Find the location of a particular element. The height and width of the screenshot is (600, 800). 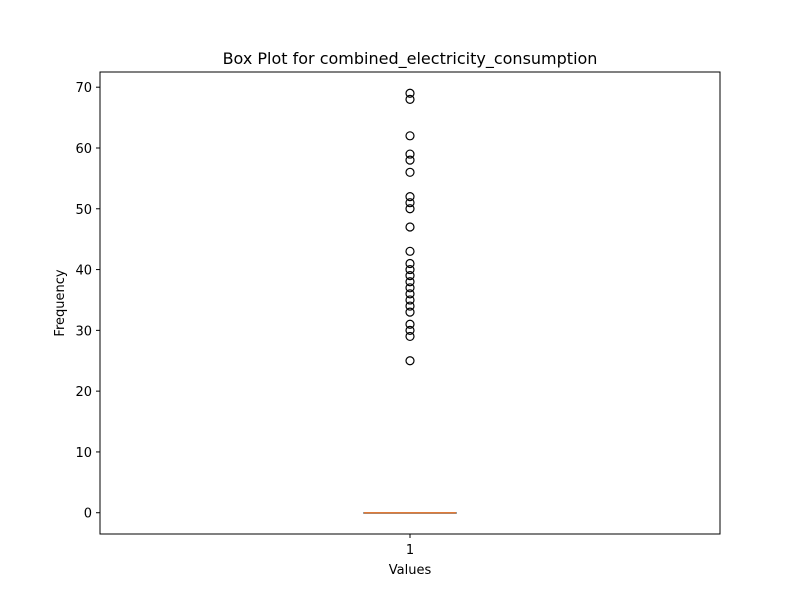

box-series is located at coordinates (410, 512).